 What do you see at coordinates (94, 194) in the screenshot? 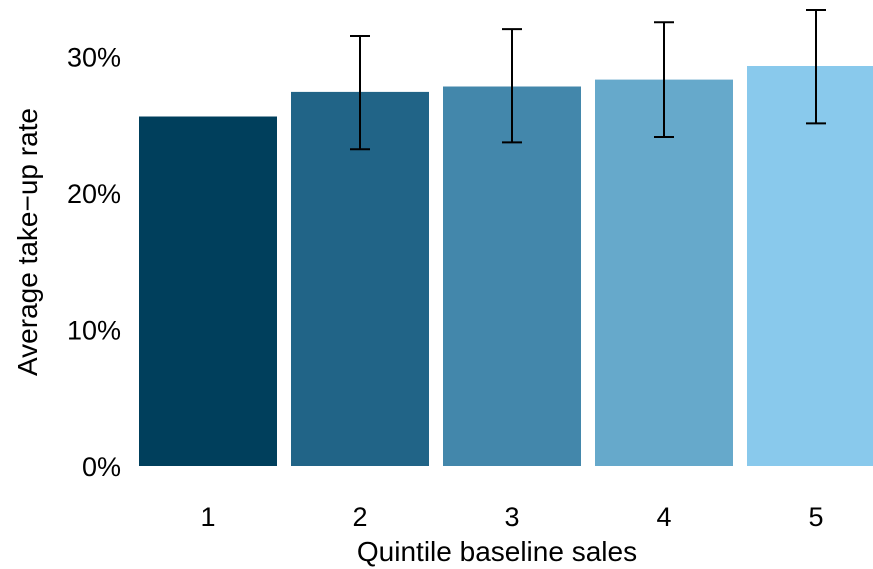
I see `y-tick-label-20: 20%` at bounding box center [94, 194].